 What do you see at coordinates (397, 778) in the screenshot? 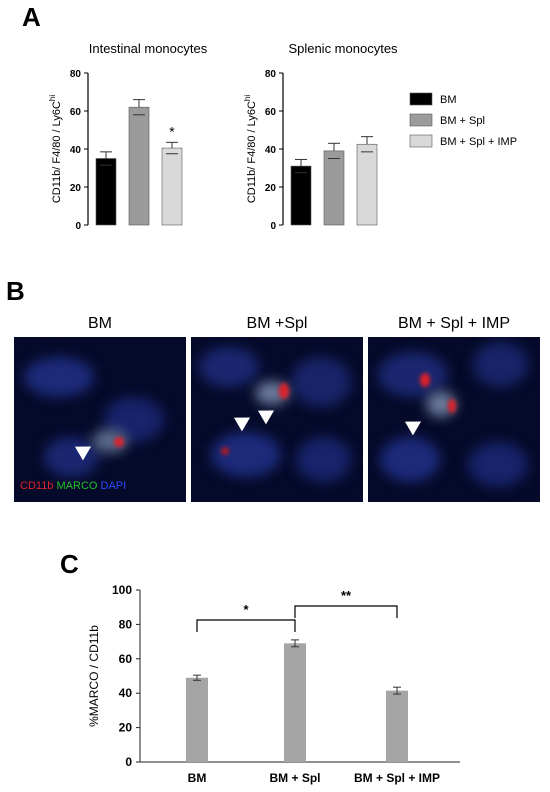
I see `c-x-tick-label: BM + Spl + IMP` at bounding box center [397, 778].